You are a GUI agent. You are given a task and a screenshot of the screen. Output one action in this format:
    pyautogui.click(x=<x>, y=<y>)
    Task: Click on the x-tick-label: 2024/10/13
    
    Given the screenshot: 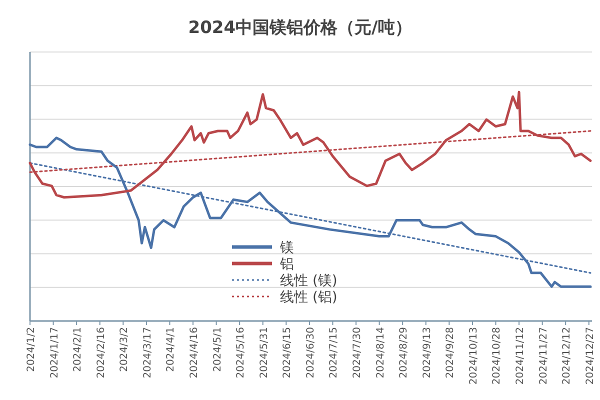 What is the action you would take?
    pyautogui.click(x=474, y=356)
    